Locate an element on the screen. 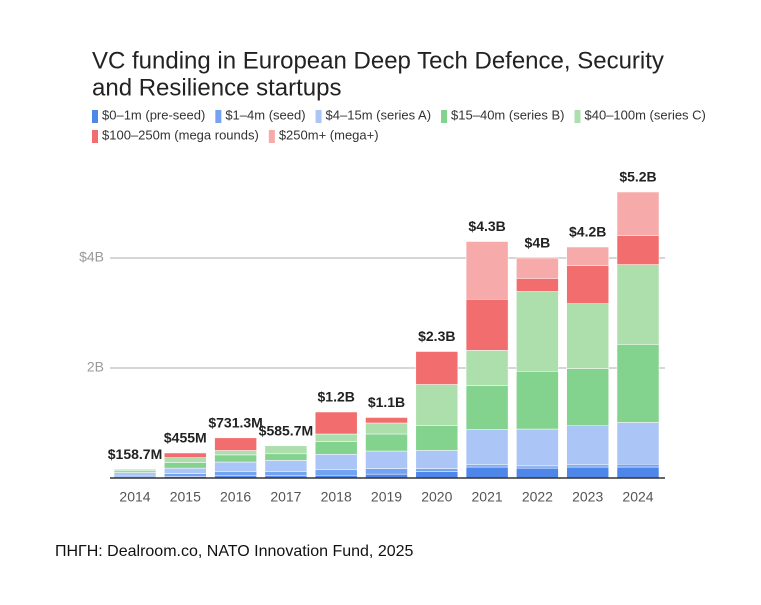  total-label: $4.2B is located at coordinates (587, 232).